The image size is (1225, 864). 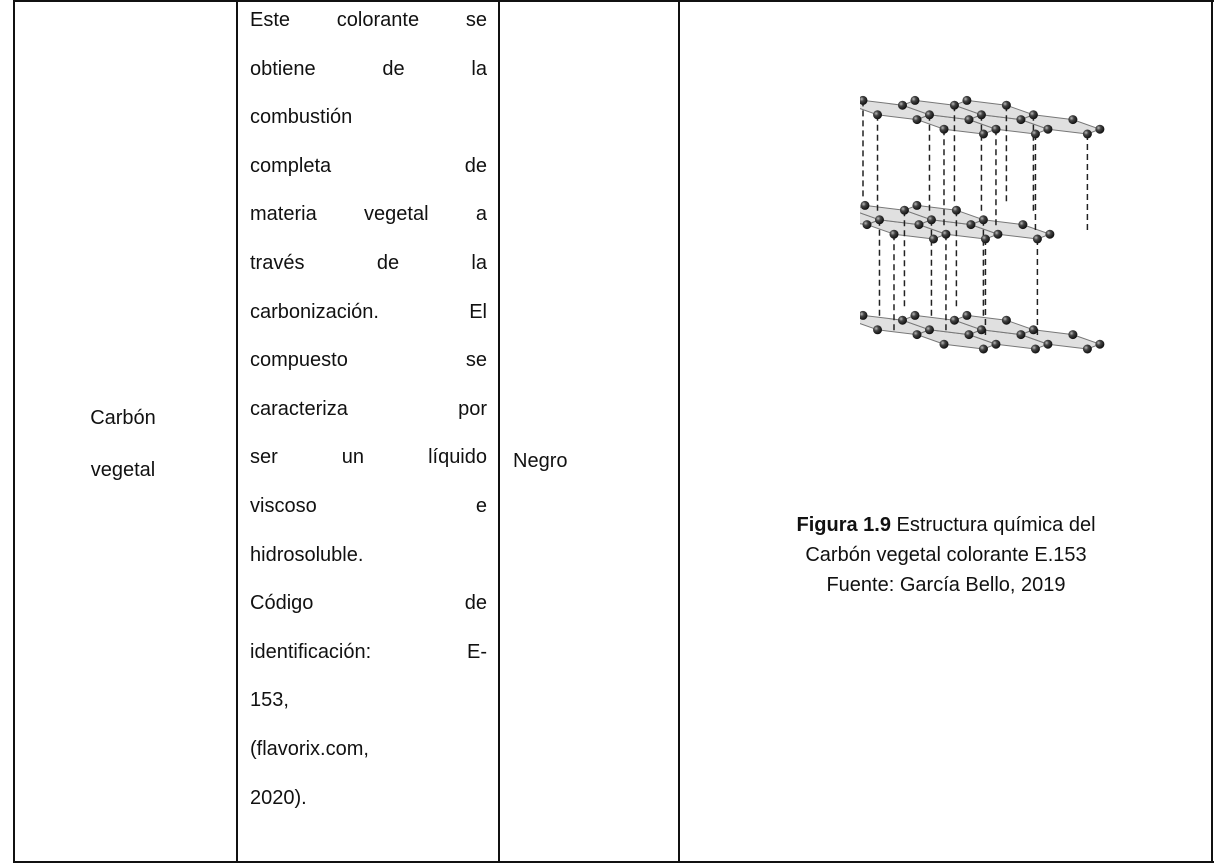 What do you see at coordinates (309, 748) in the screenshot?
I see `description-line: (flavorix.com,` at bounding box center [309, 748].